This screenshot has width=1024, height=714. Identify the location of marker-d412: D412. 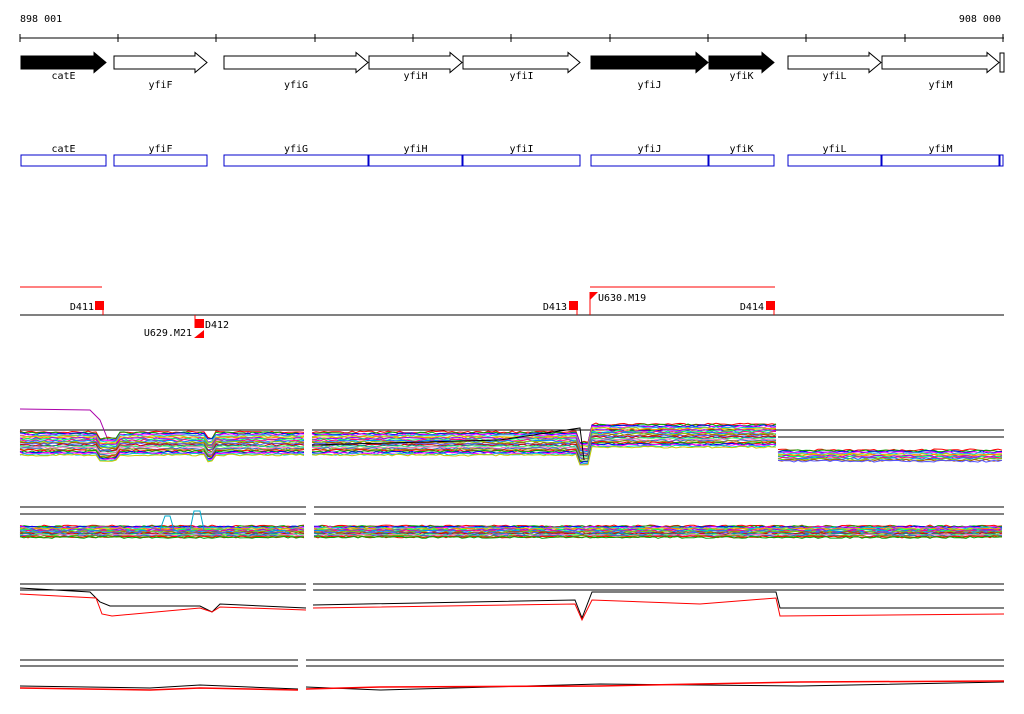
(211, 323).